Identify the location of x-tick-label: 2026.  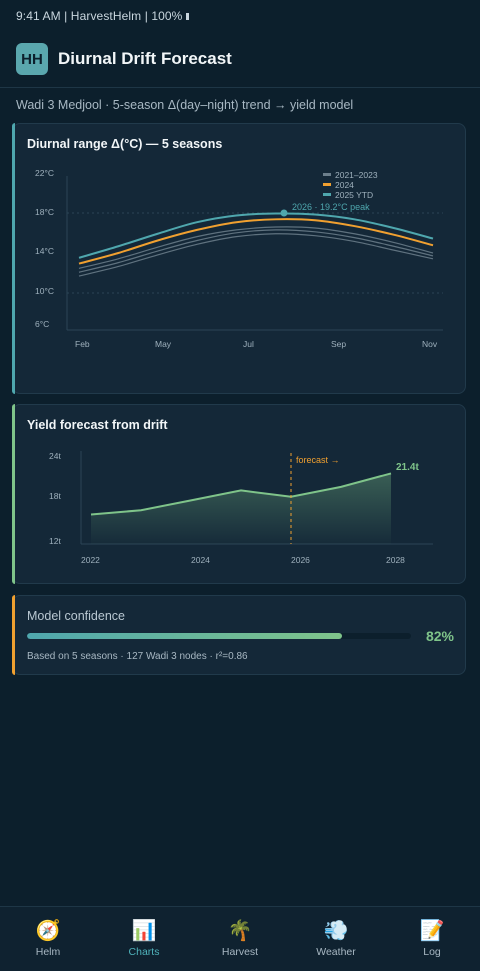
(300, 560).